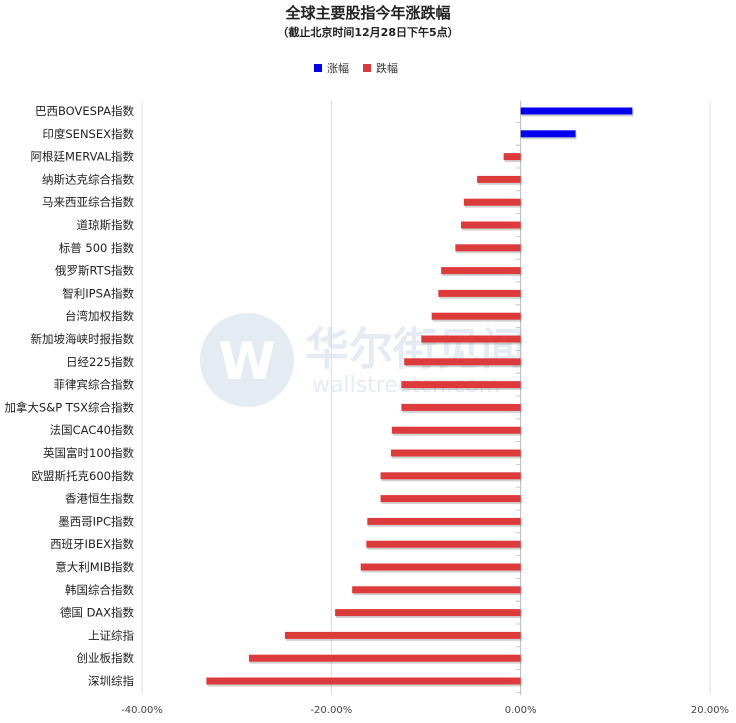 The width and height of the screenshot is (736, 723). Describe the element at coordinates (97, 248) in the screenshot. I see `category-label-6: 标普 500 指数` at that location.